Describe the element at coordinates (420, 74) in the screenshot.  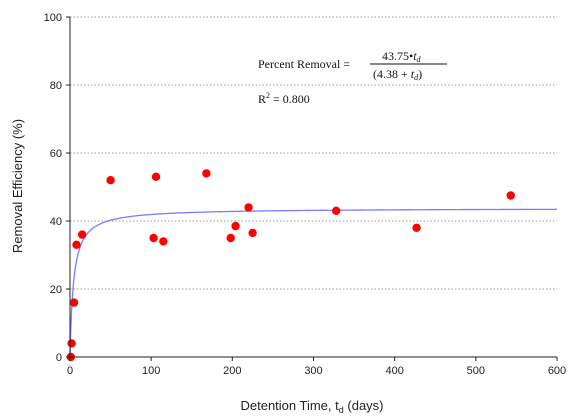
I see `denominator-close: )` at that location.